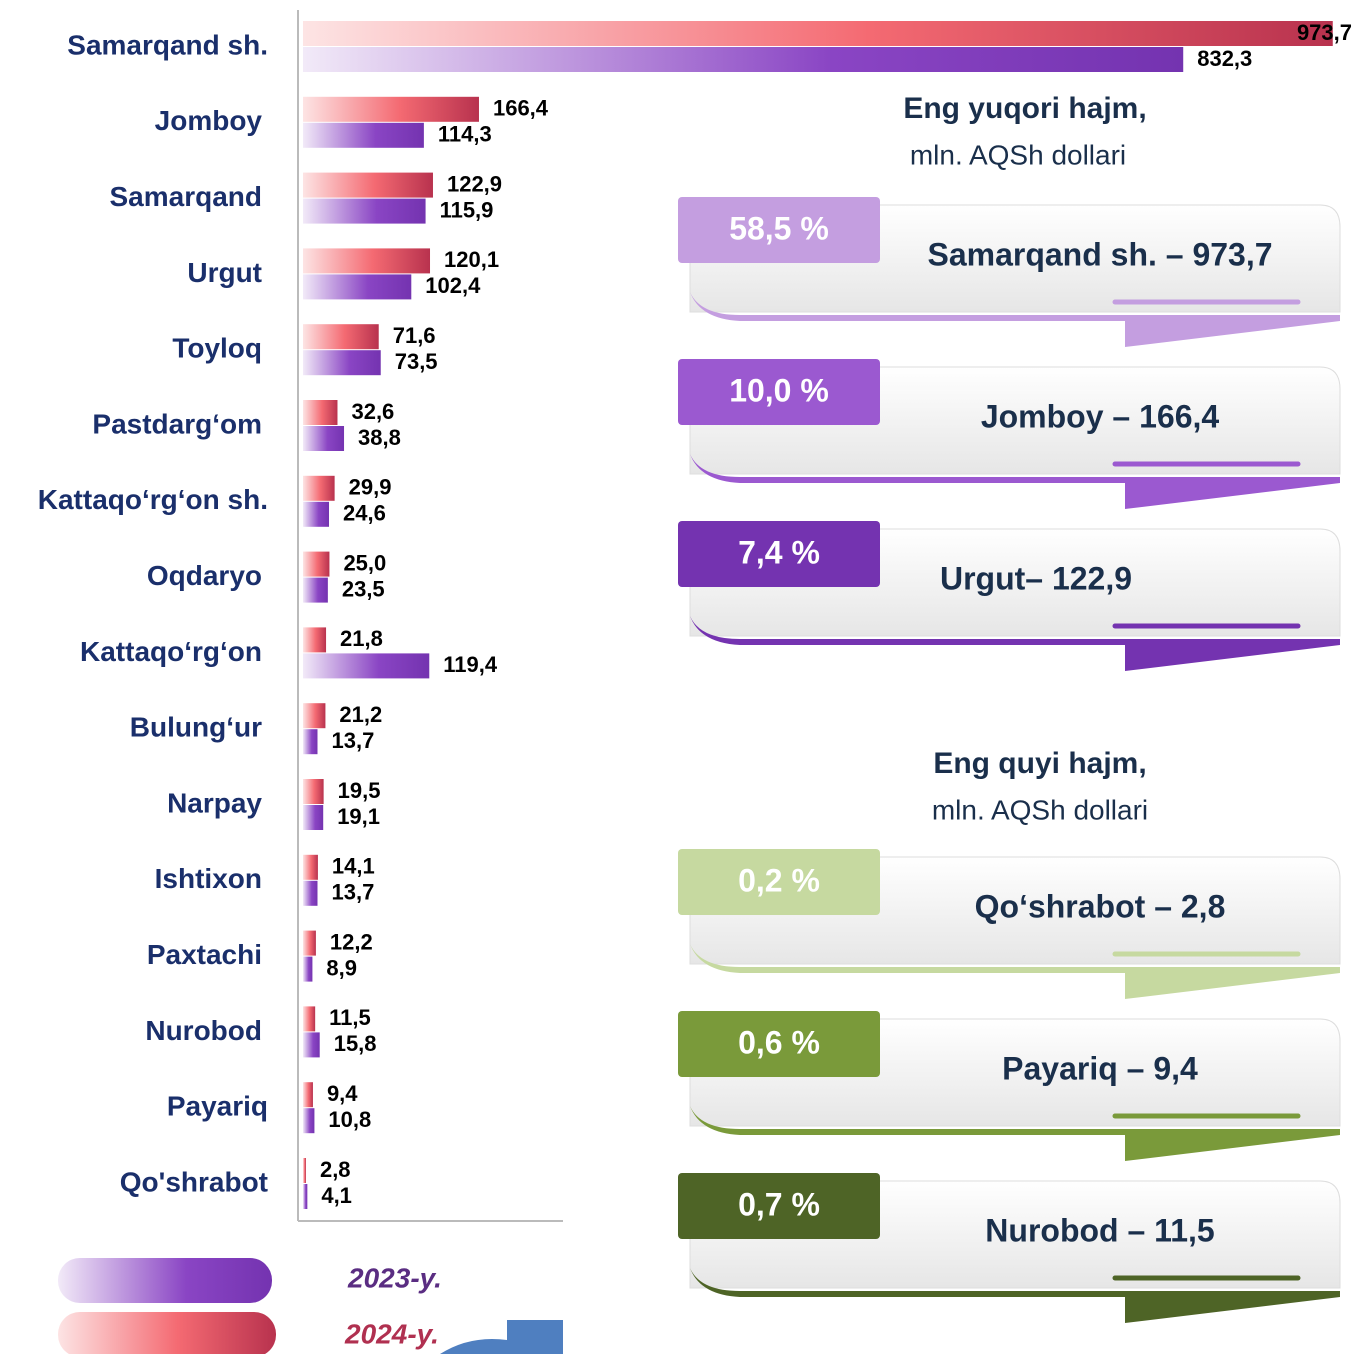  Describe the element at coordinates (335, 1169) in the screenshot. I see `value-label: 2,8` at that location.